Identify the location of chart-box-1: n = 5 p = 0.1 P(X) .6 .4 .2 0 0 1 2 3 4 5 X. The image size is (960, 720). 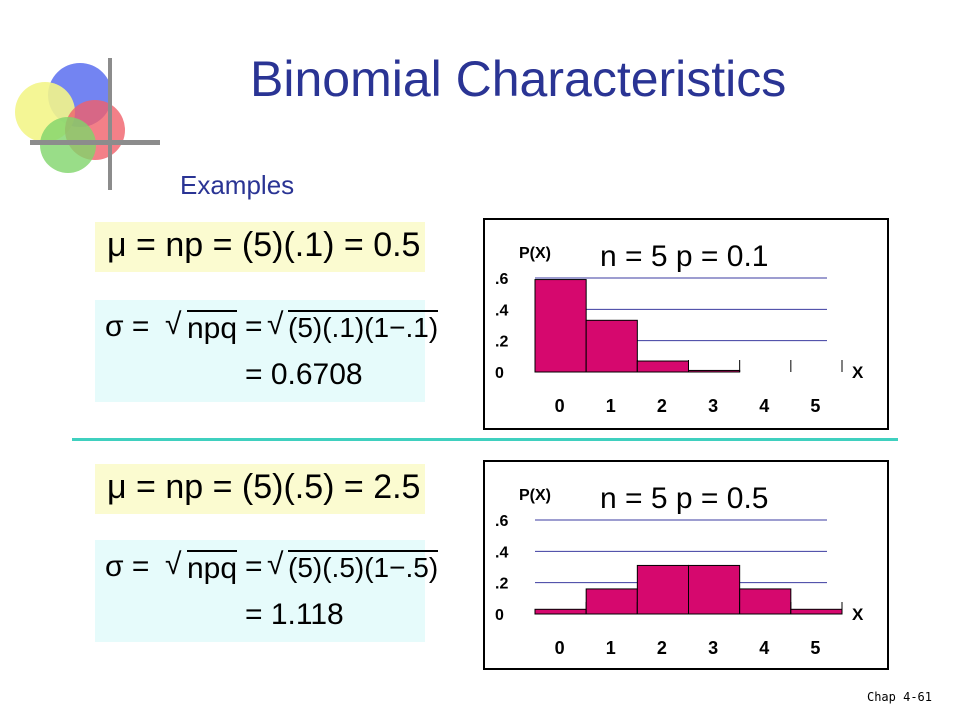
(686, 324).